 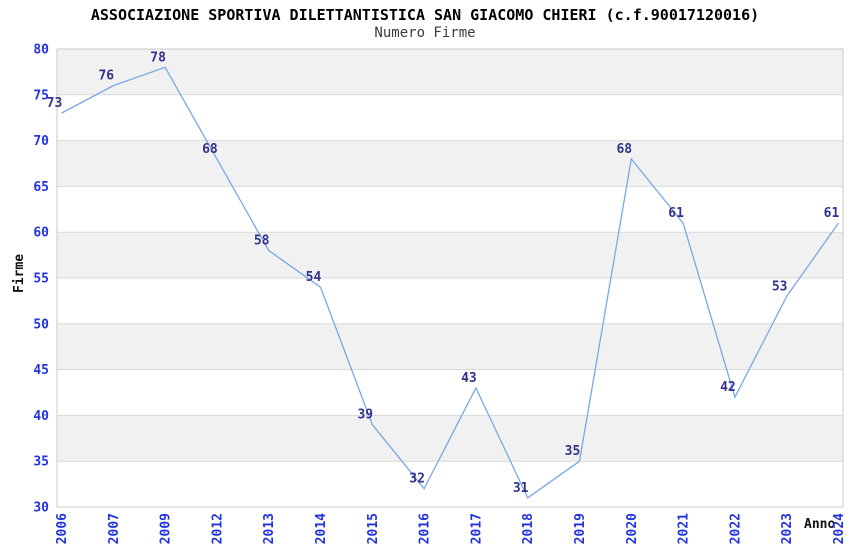 What do you see at coordinates (41, 95) in the screenshot?
I see `y-tick-label: 75` at bounding box center [41, 95].